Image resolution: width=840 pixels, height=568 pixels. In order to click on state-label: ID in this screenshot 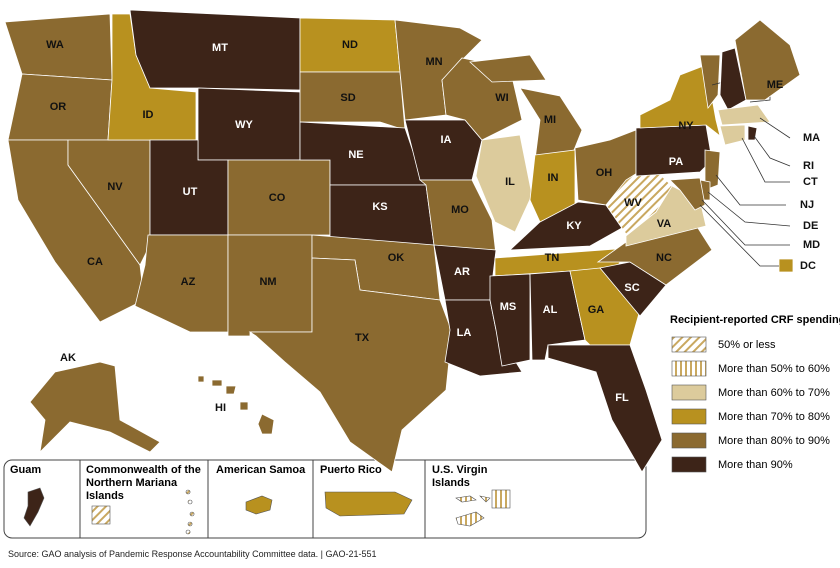, I will do `click(148, 115)`.